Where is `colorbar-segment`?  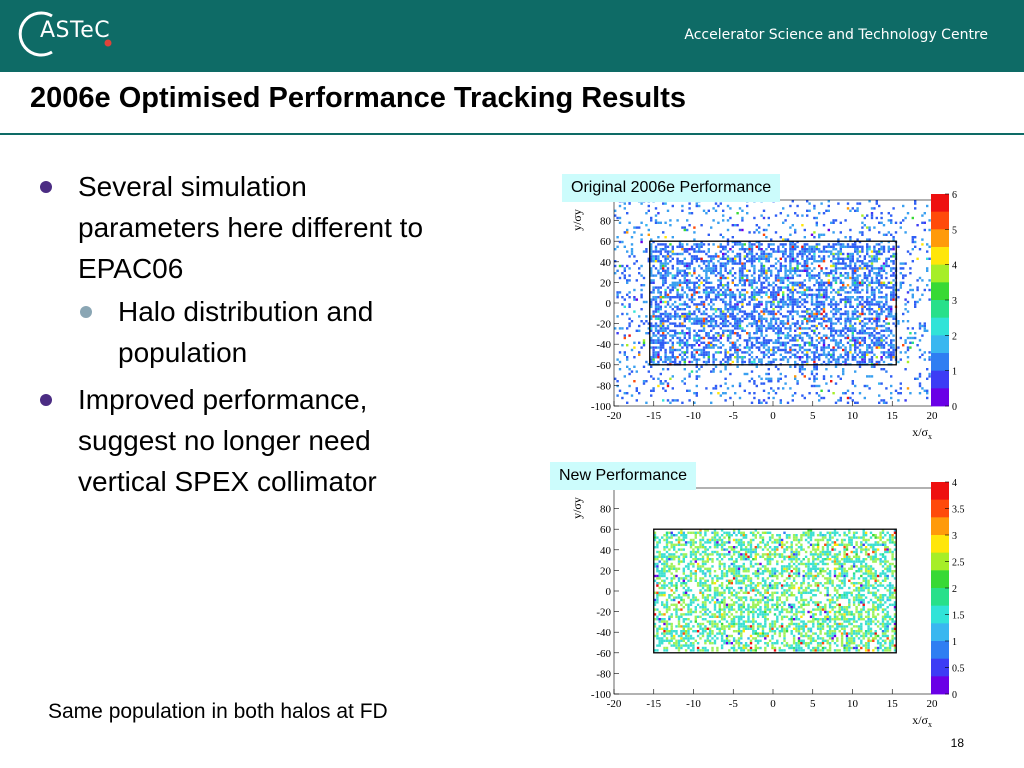 colorbar-segment is located at coordinates (940, 379).